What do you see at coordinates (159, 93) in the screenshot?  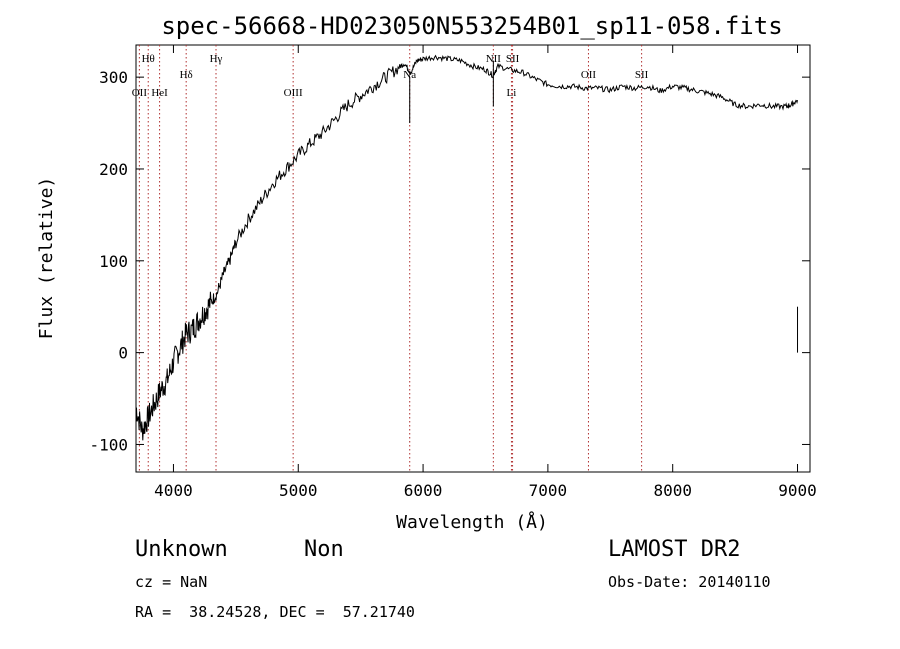 I see `emission-line-label: HeI` at bounding box center [159, 93].